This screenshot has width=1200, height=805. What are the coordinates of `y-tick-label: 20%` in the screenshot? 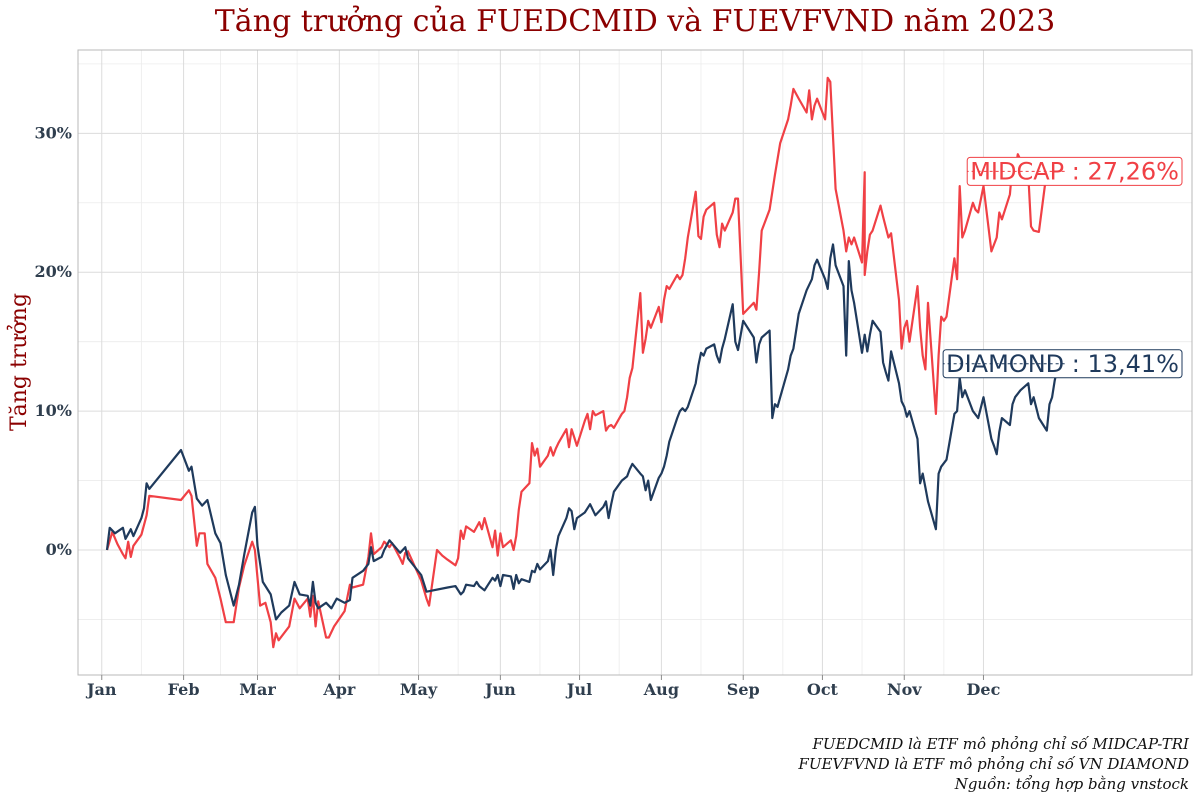 It's located at (53, 271).